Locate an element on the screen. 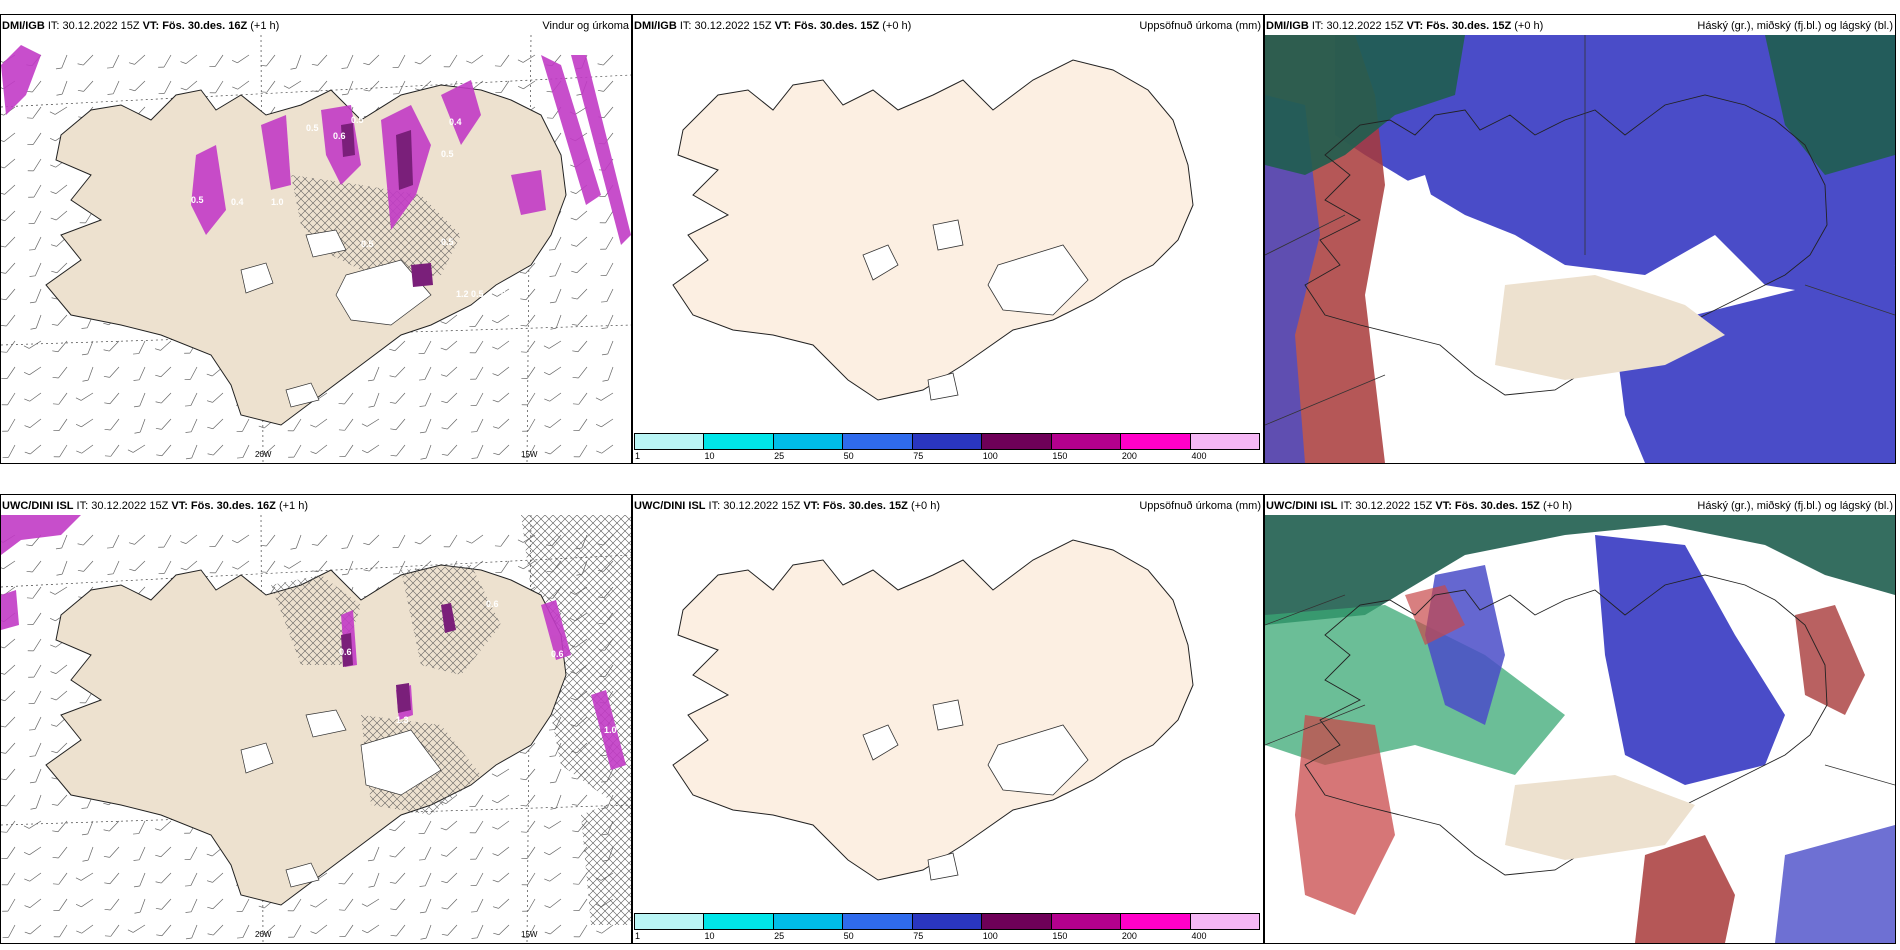 This screenshot has height=950, width=1900. init-time: IT: 30.12.2022 15Z is located at coordinates (122, 506).